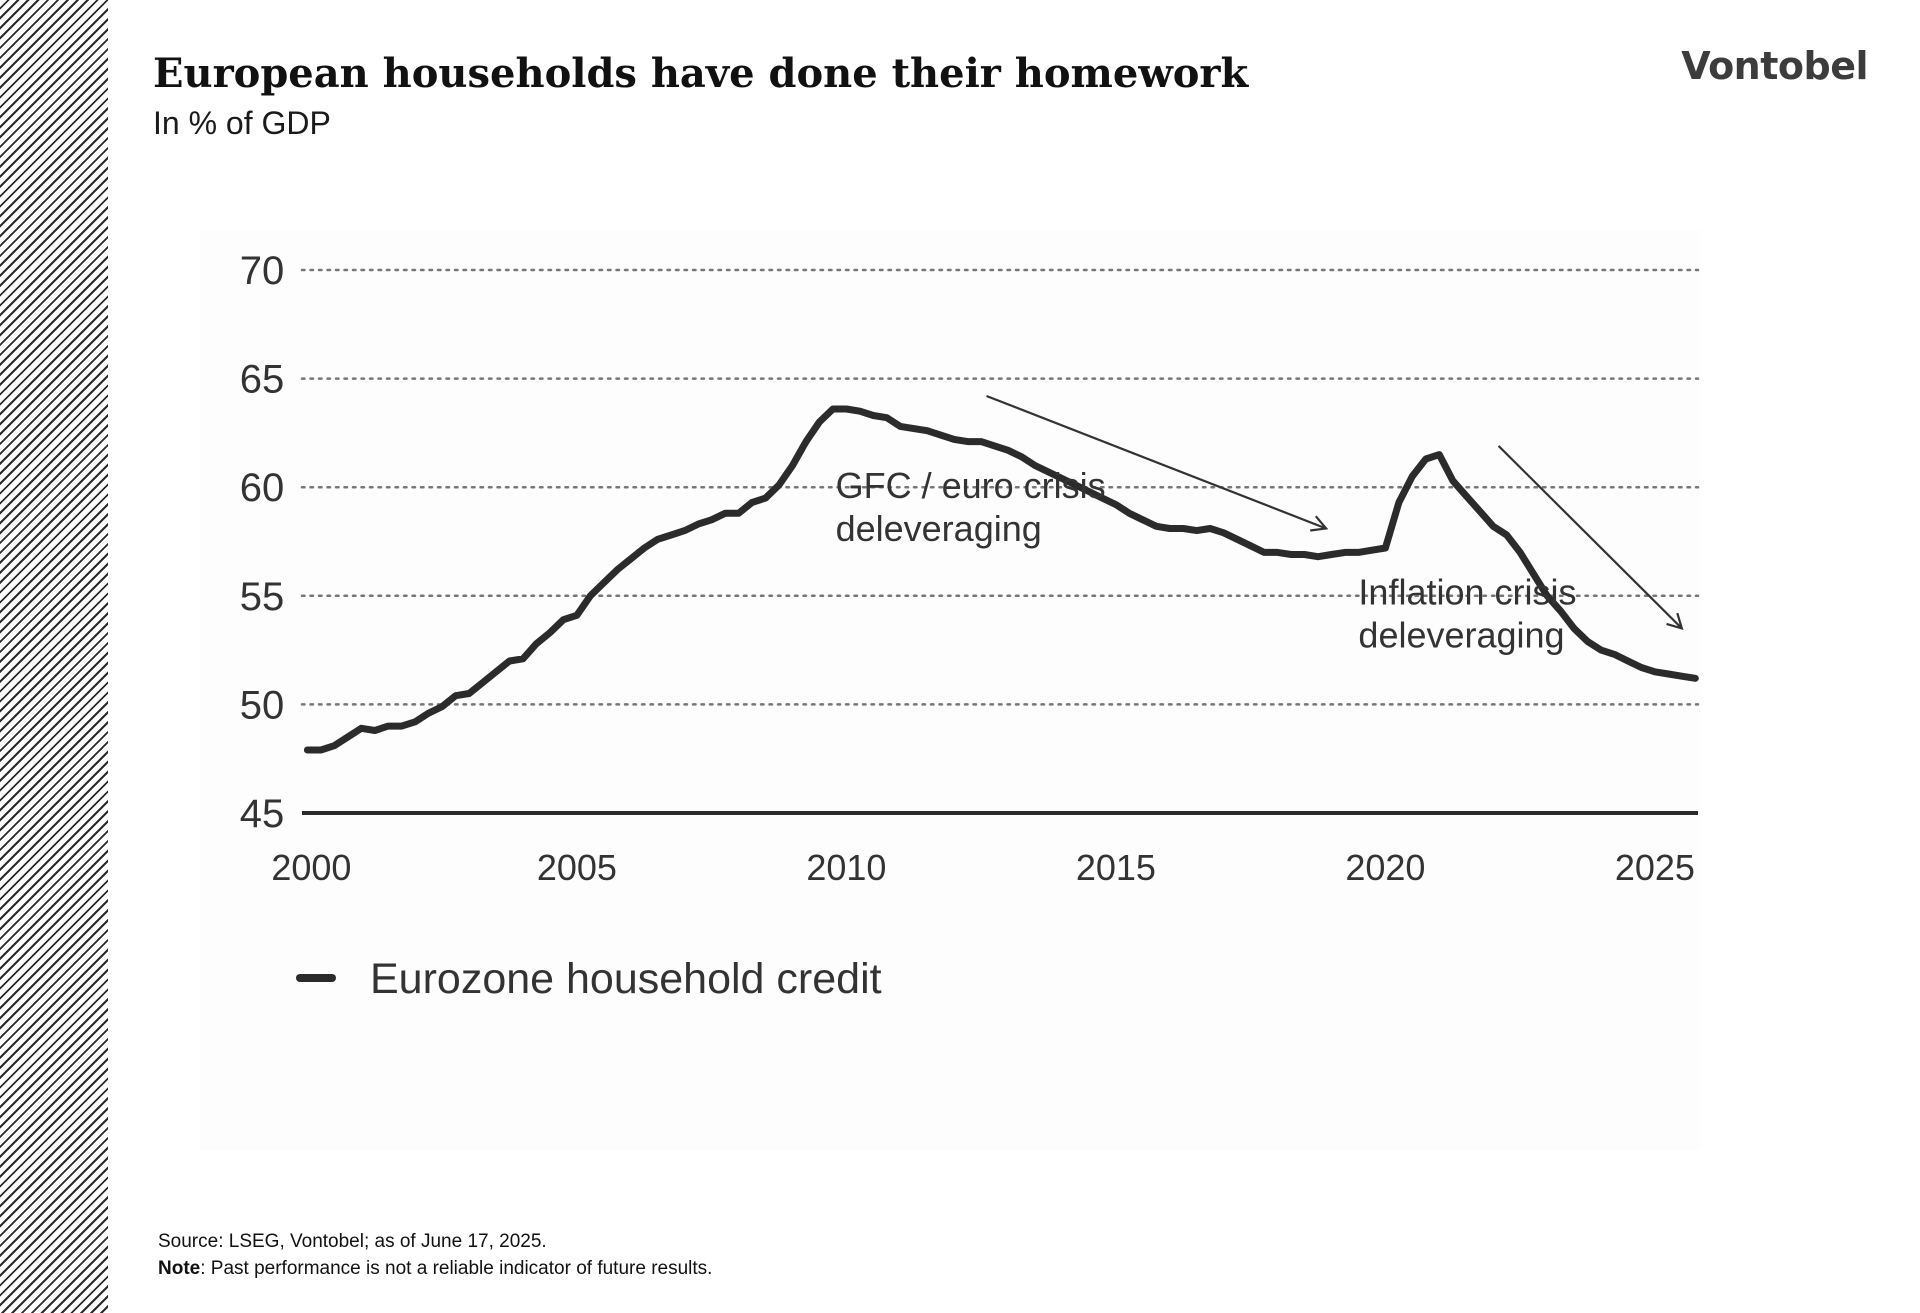  Describe the element at coordinates (626, 979) in the screenshot. I see `legend-label: Eurozone household credit` at that location.